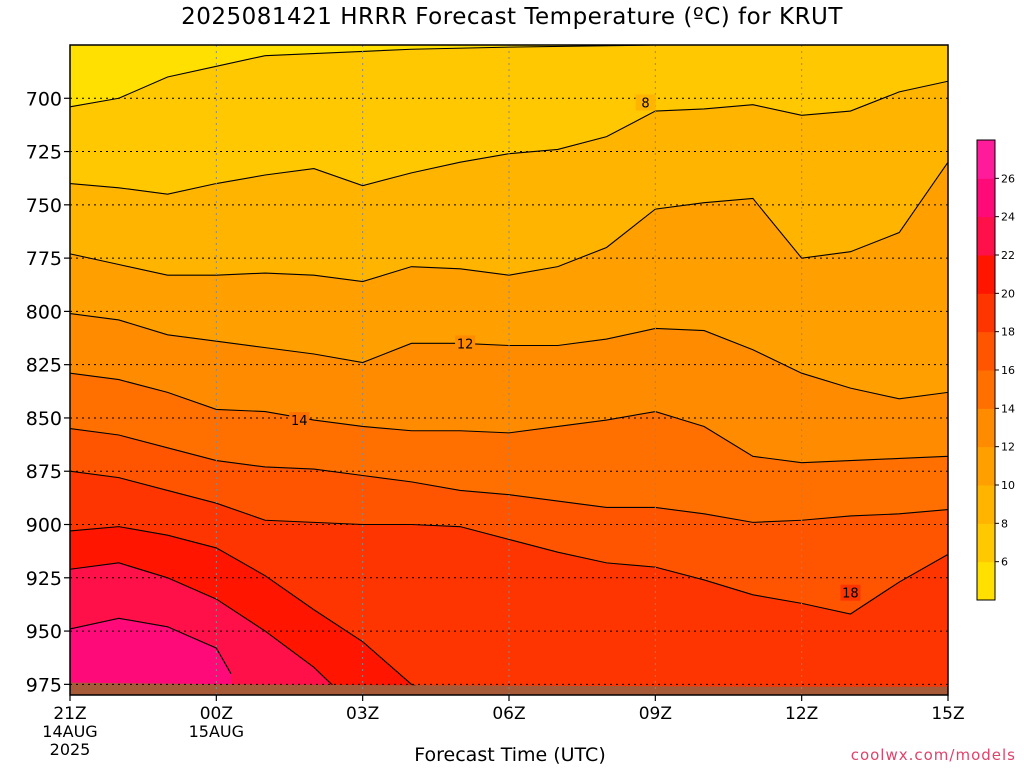 The height and width of the screenshot is (768, 1024). I want to click on contour-label-14: 14, so click(299, 421).